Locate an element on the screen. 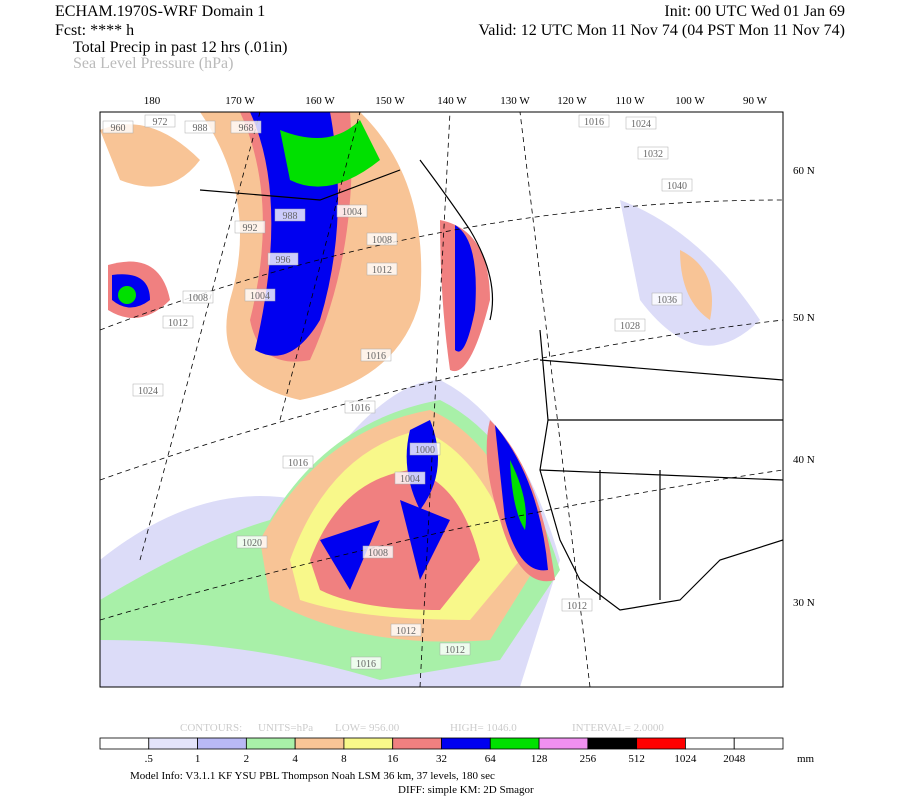 The width and height of the screenshot is (900, 800). lat-label: 40 N is located at coordinates (804, 460).